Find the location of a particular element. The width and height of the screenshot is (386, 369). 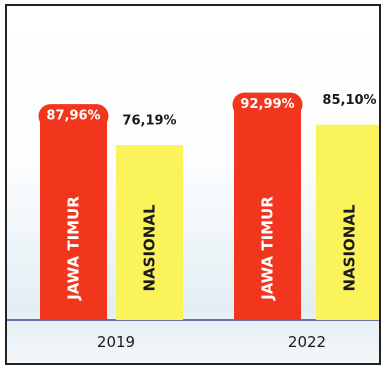

bar-nasional-2019 is located at coordinates (149, 232).